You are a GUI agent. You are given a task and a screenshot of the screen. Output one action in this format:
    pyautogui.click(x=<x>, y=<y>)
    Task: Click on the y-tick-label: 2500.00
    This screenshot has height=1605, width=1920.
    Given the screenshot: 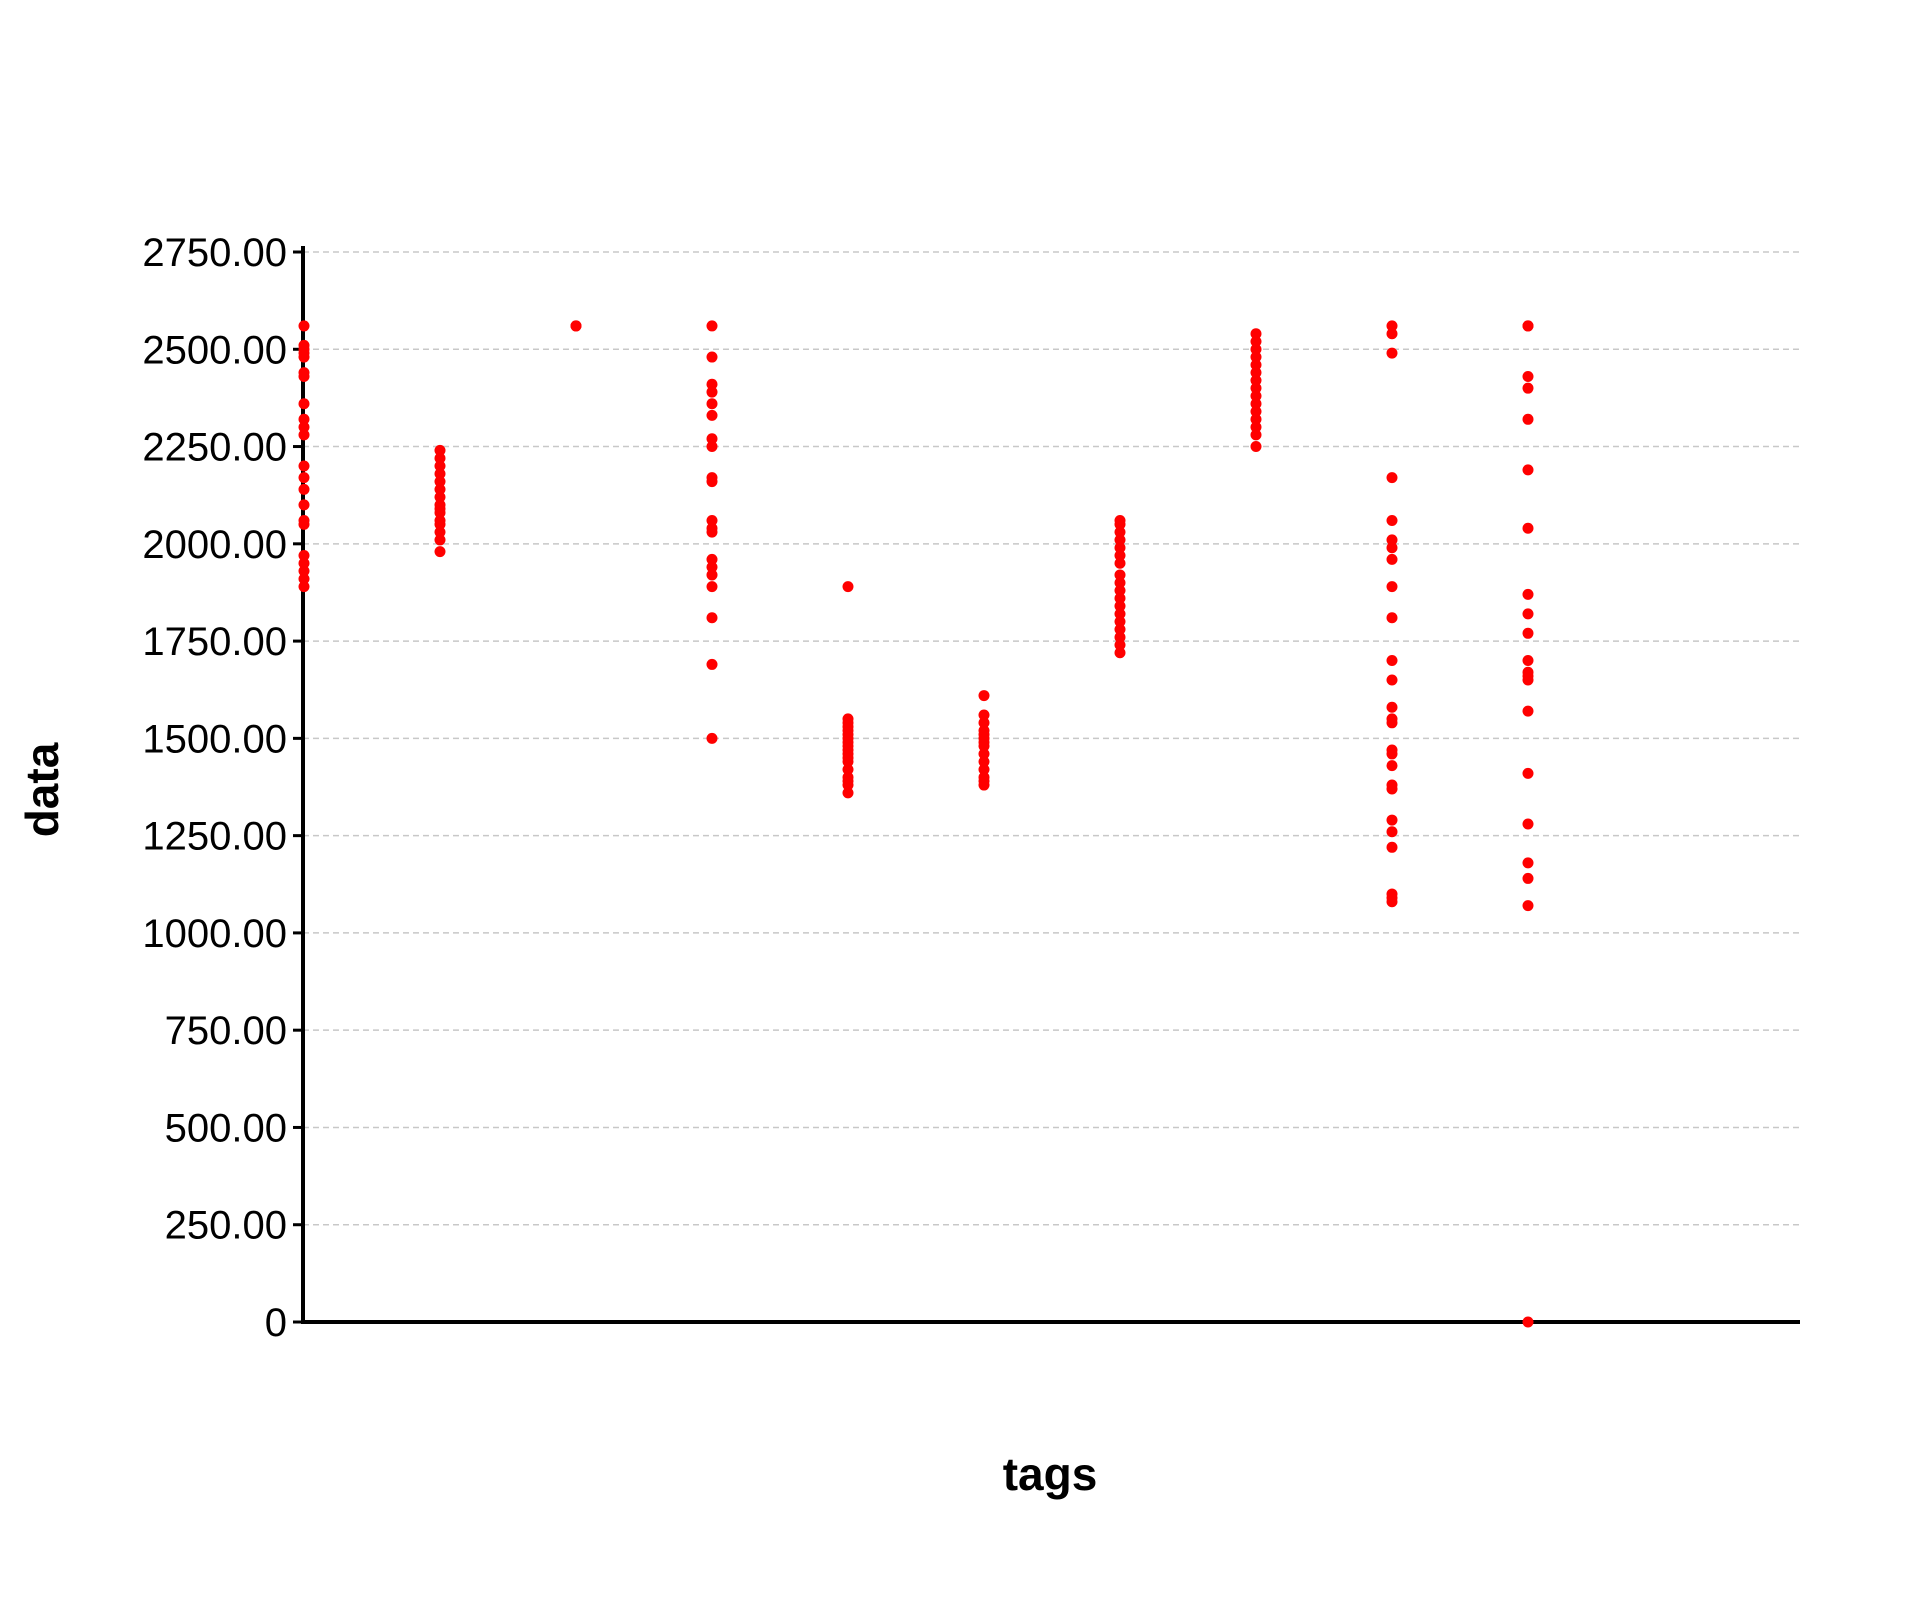 What is the action you would take?
    pyautogui.click(x=214, y=350)
    